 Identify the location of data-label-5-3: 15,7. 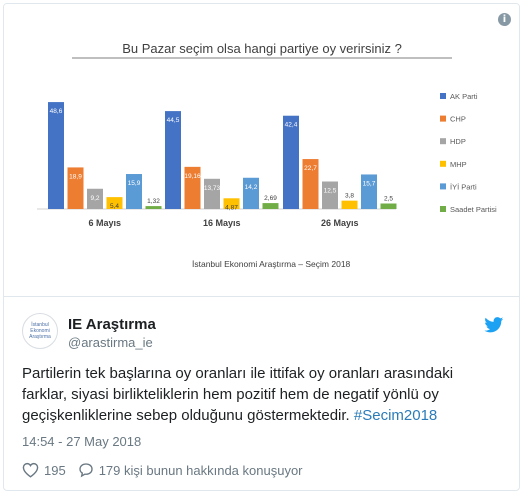
(369, 183).